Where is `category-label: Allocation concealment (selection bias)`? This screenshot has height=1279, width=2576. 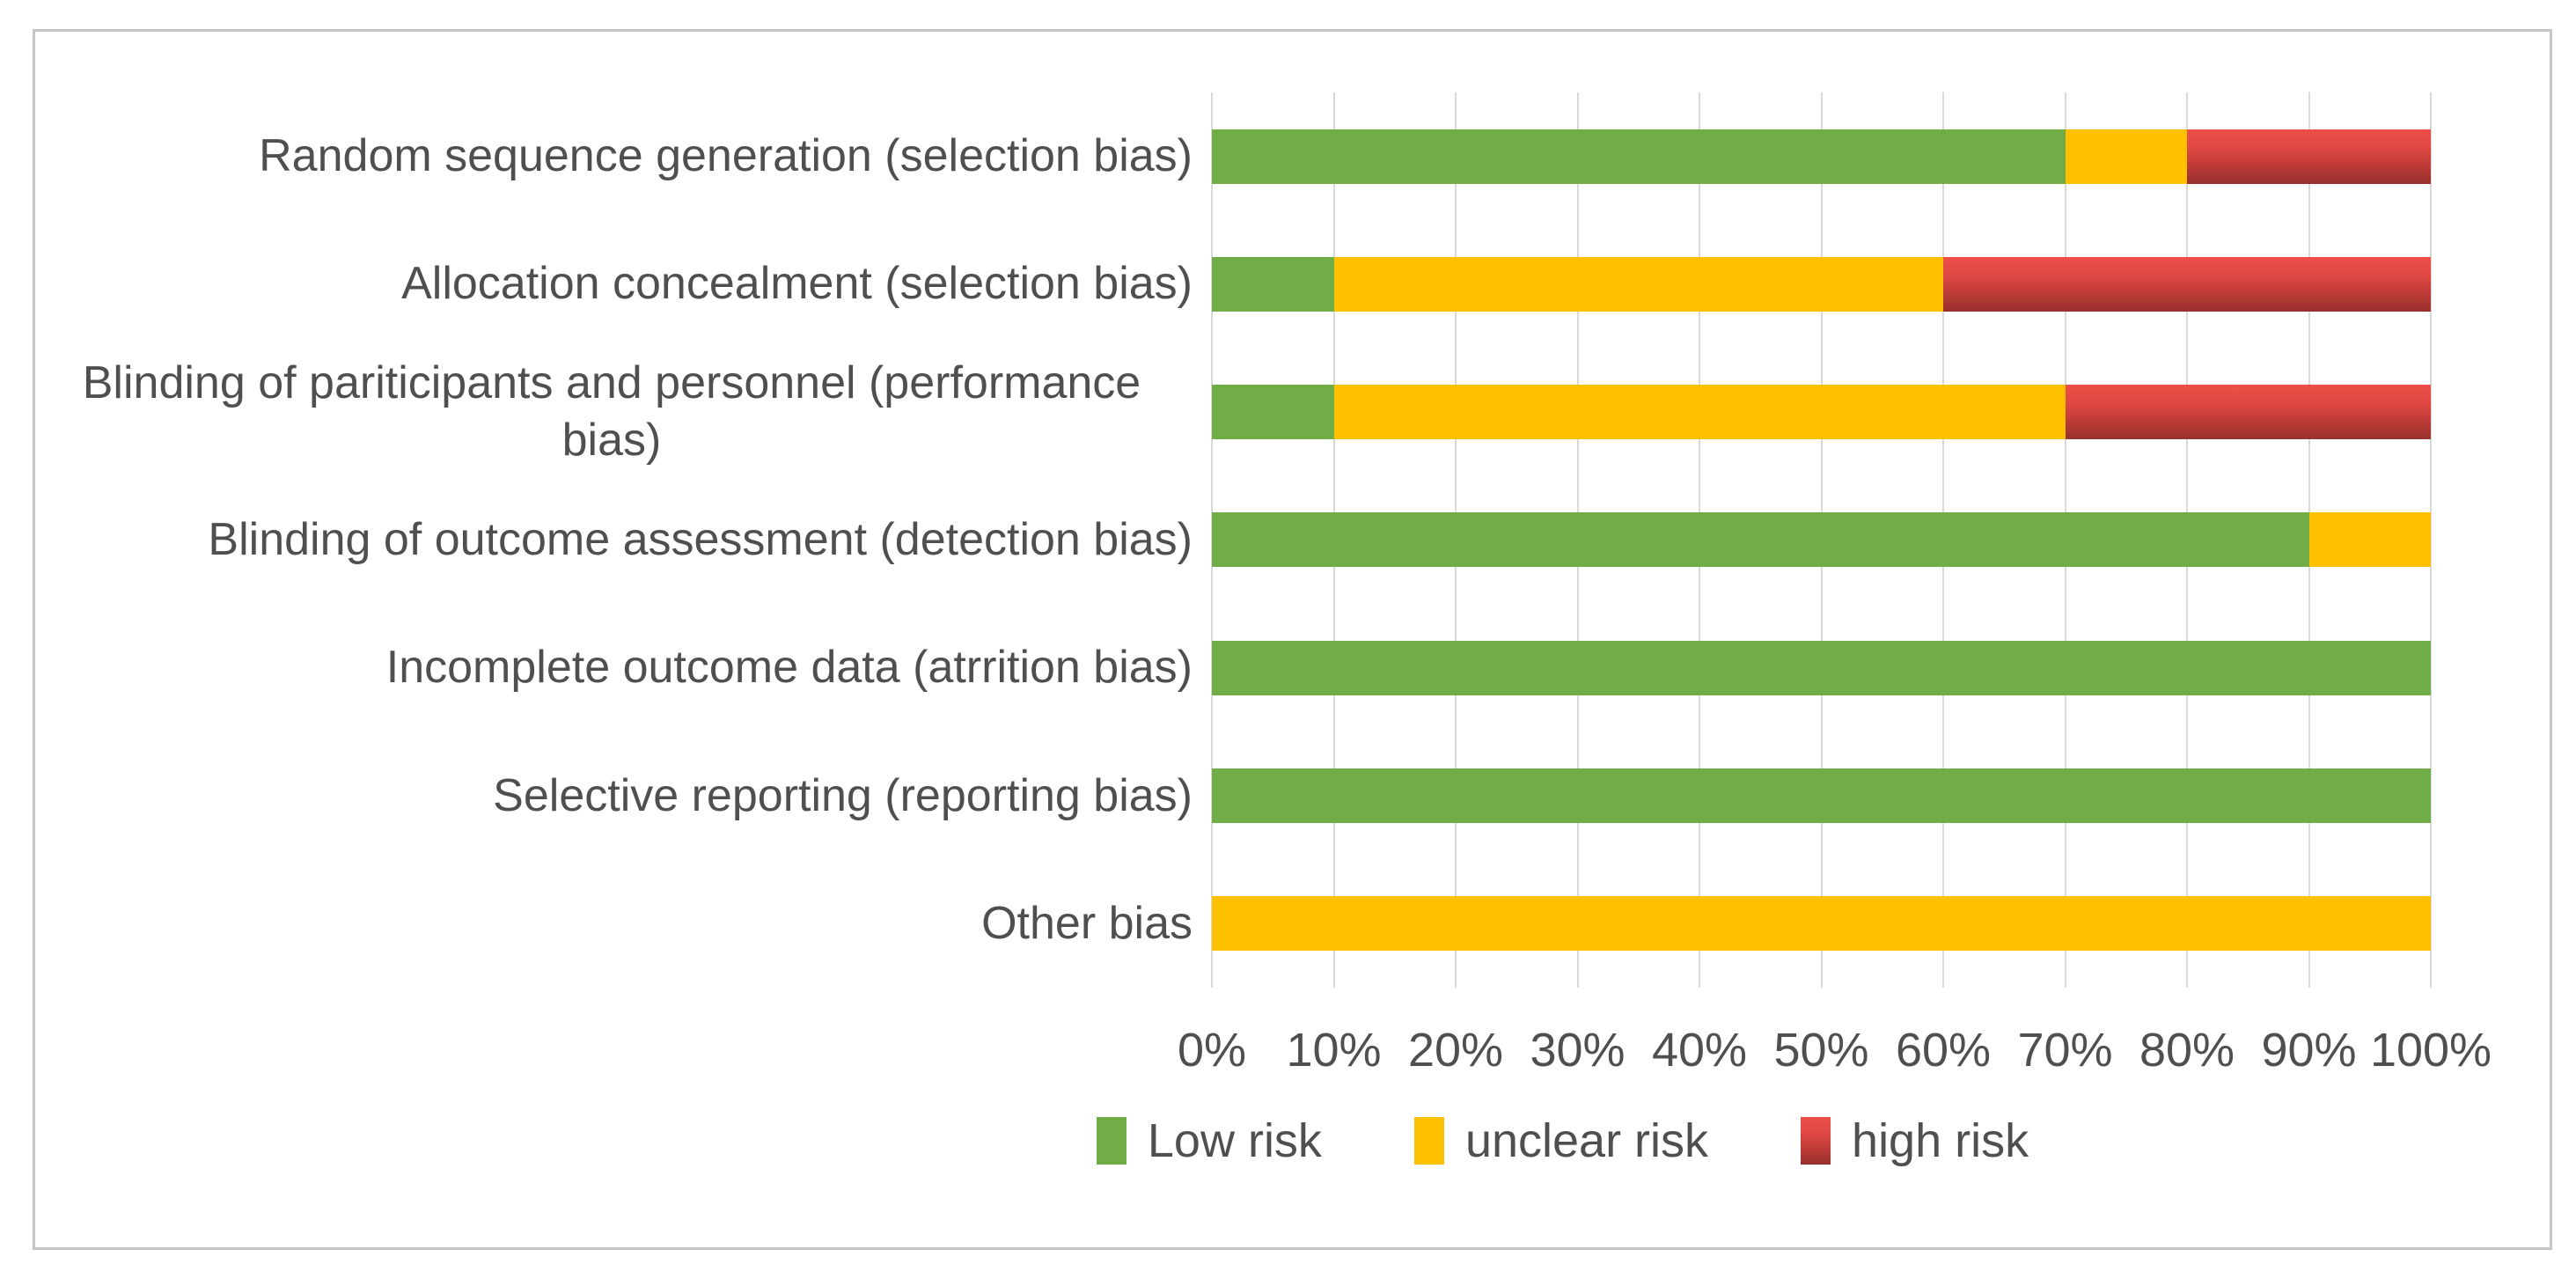 category-label: Allocation concealment (selection bias) is located at coordinates (612, 284).